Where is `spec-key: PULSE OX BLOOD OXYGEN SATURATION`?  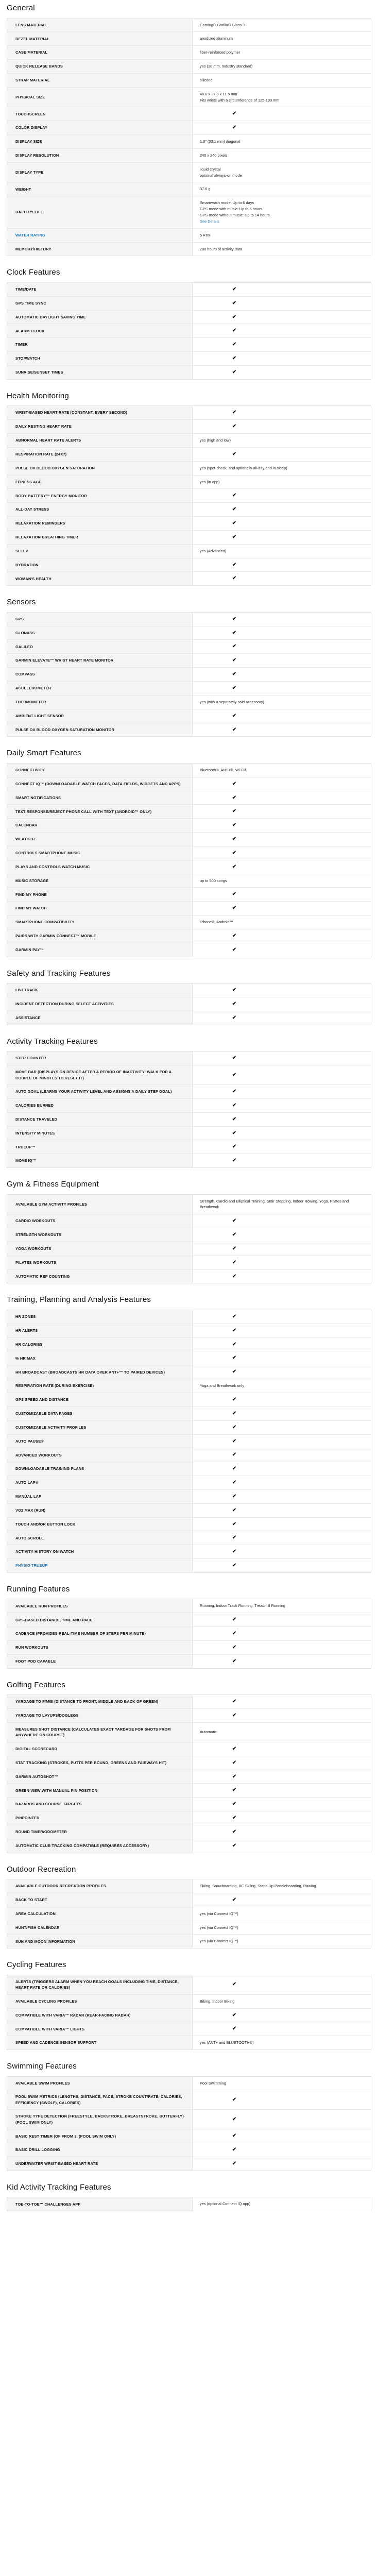 spec-key: PULSE OX BLOOD OXYGEN SATURATION is located at coordinates (100, 468).